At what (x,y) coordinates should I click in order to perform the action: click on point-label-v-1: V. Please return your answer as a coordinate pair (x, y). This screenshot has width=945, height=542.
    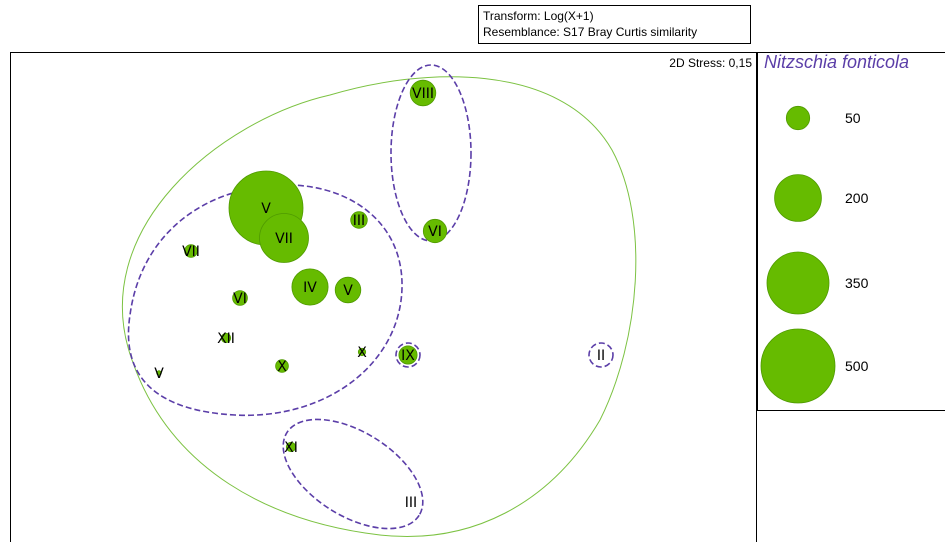
    Looking at the image, I should click on (266, 209).